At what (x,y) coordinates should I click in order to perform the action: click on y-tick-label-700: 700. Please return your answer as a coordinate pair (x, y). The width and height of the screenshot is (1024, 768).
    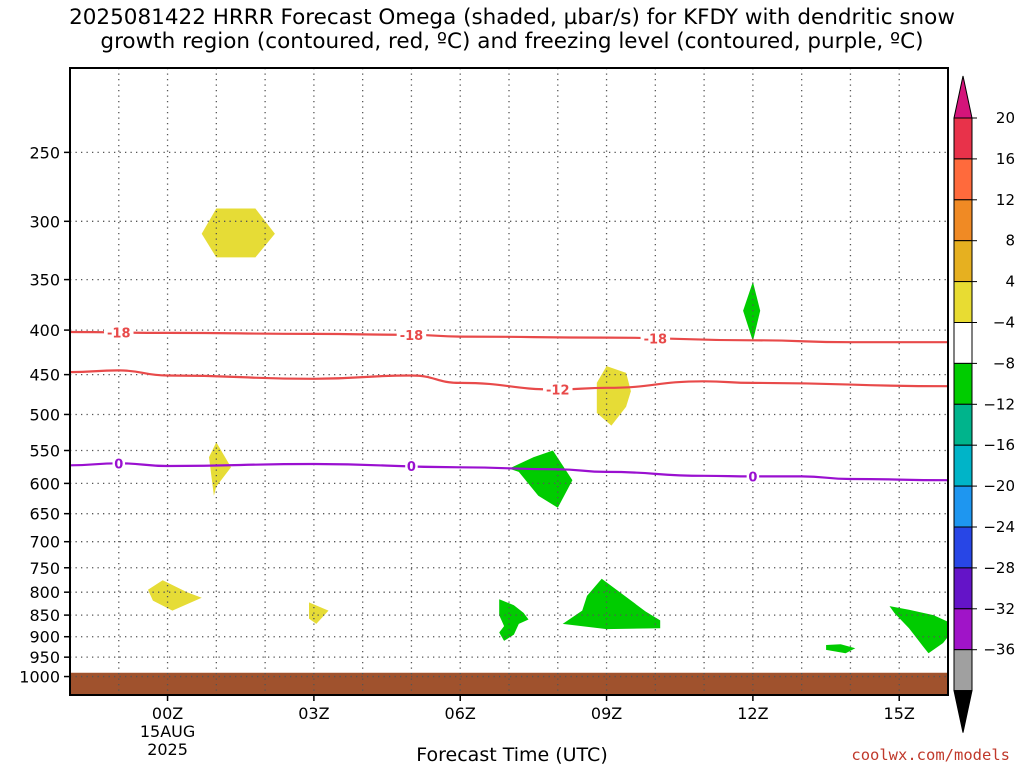
    Looking at the image, I should click on (44, 542).